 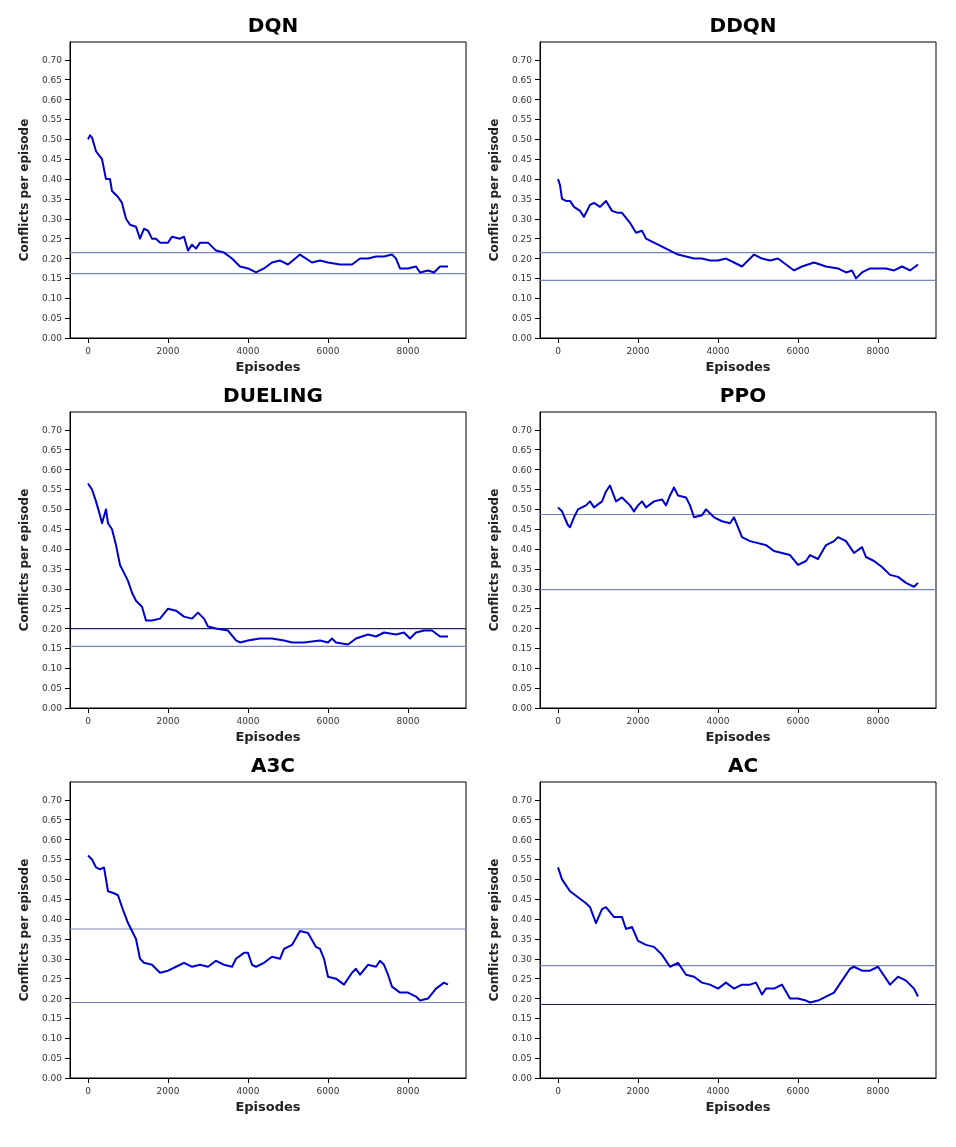 What do you see at coordinates (743, 25) in the screenshot?
I see `chart-title: DDQN` at bounding box center [743, 25].